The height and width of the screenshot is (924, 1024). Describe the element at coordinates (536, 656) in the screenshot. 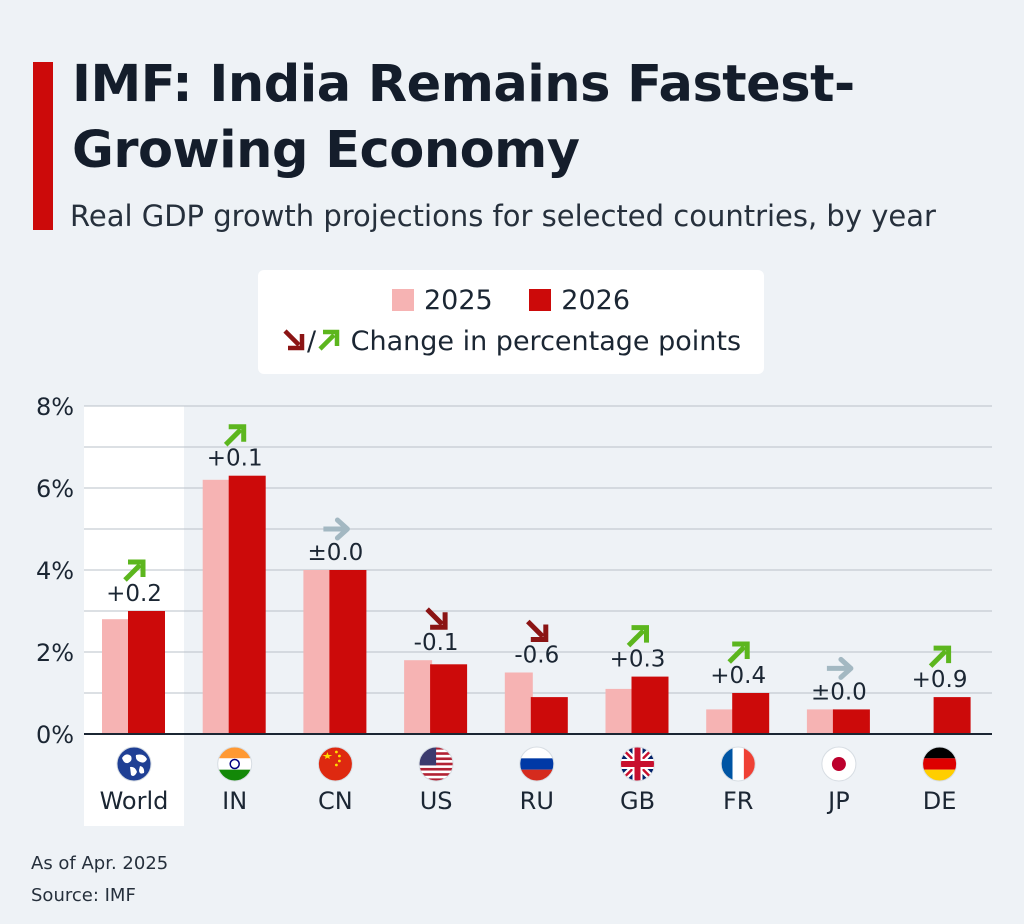

I see `change-label-ru: -0.6` at that location.